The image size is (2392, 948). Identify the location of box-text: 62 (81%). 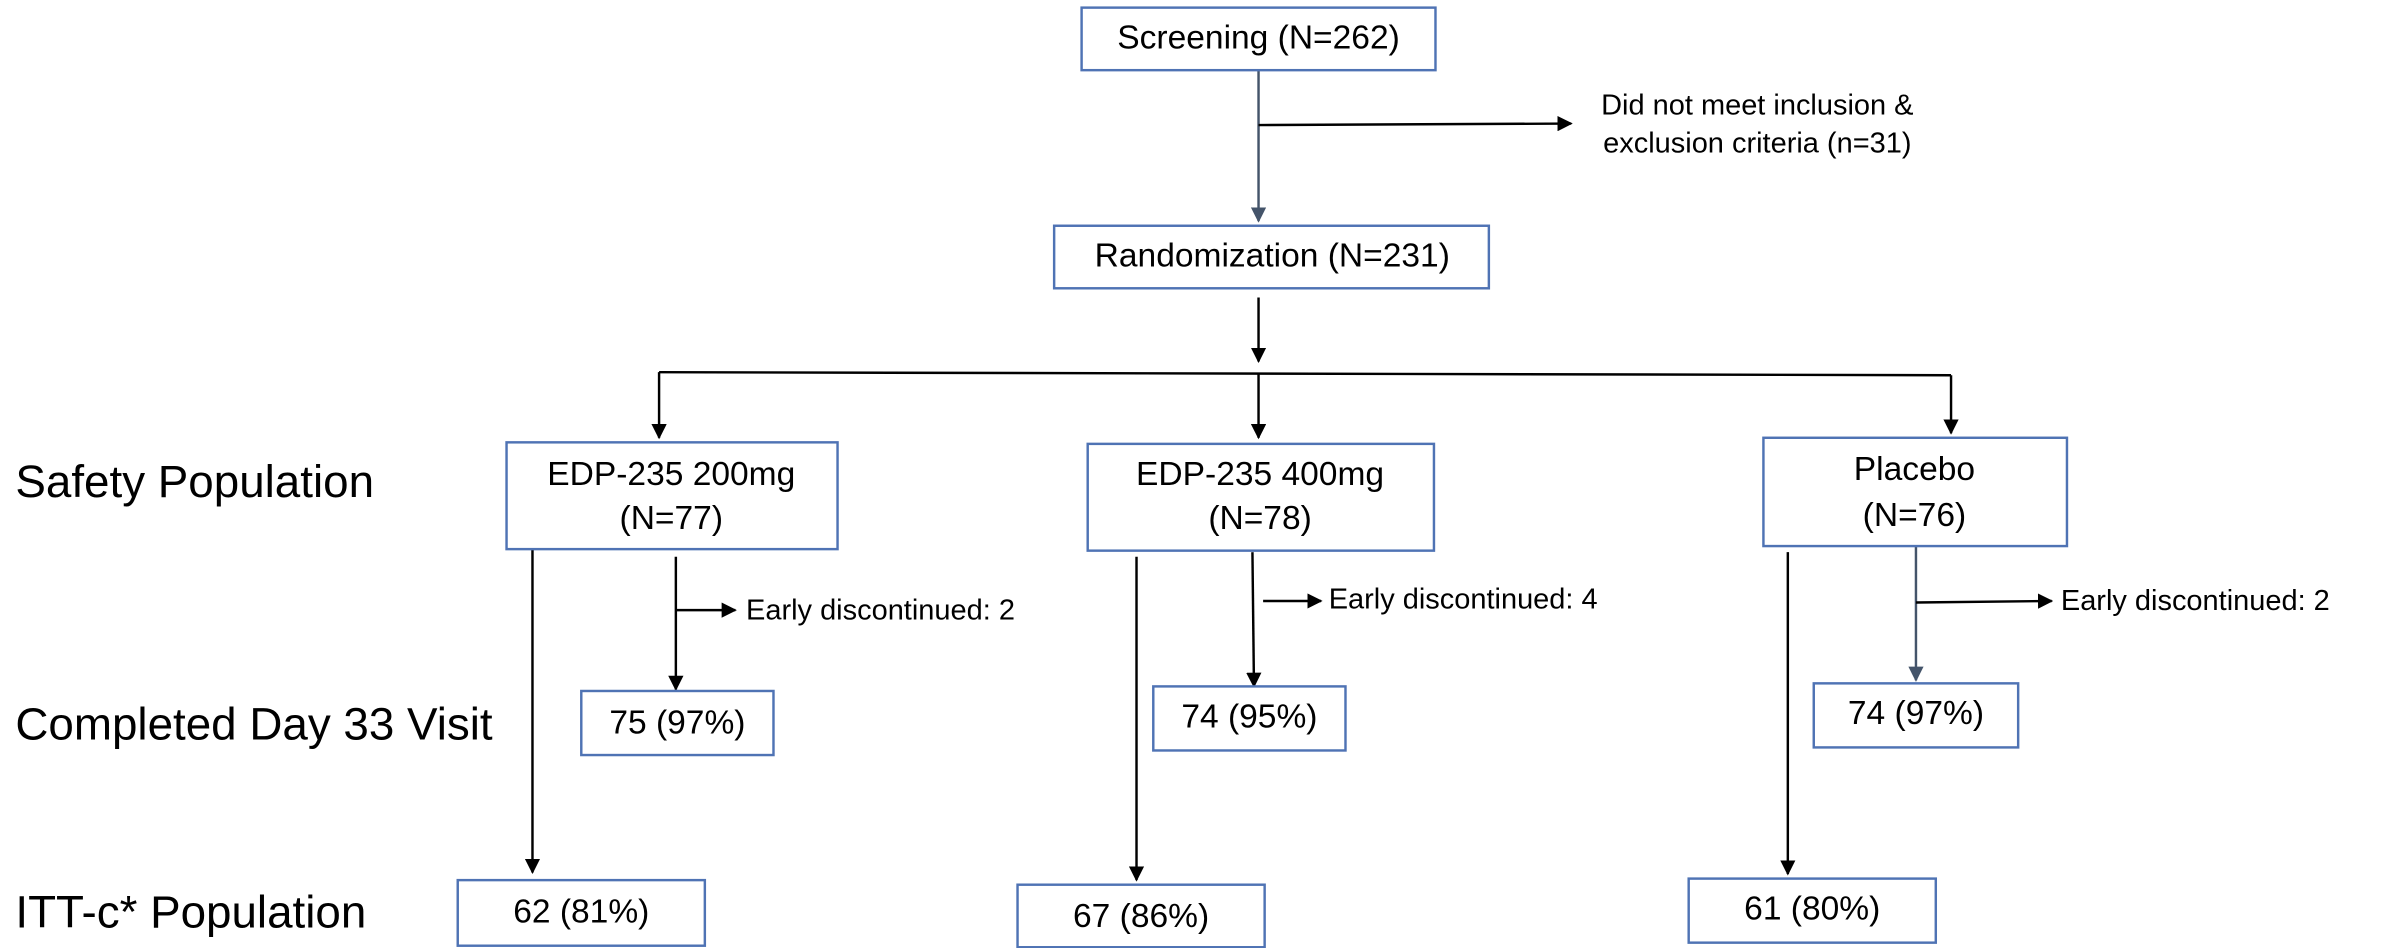
(581, 912).